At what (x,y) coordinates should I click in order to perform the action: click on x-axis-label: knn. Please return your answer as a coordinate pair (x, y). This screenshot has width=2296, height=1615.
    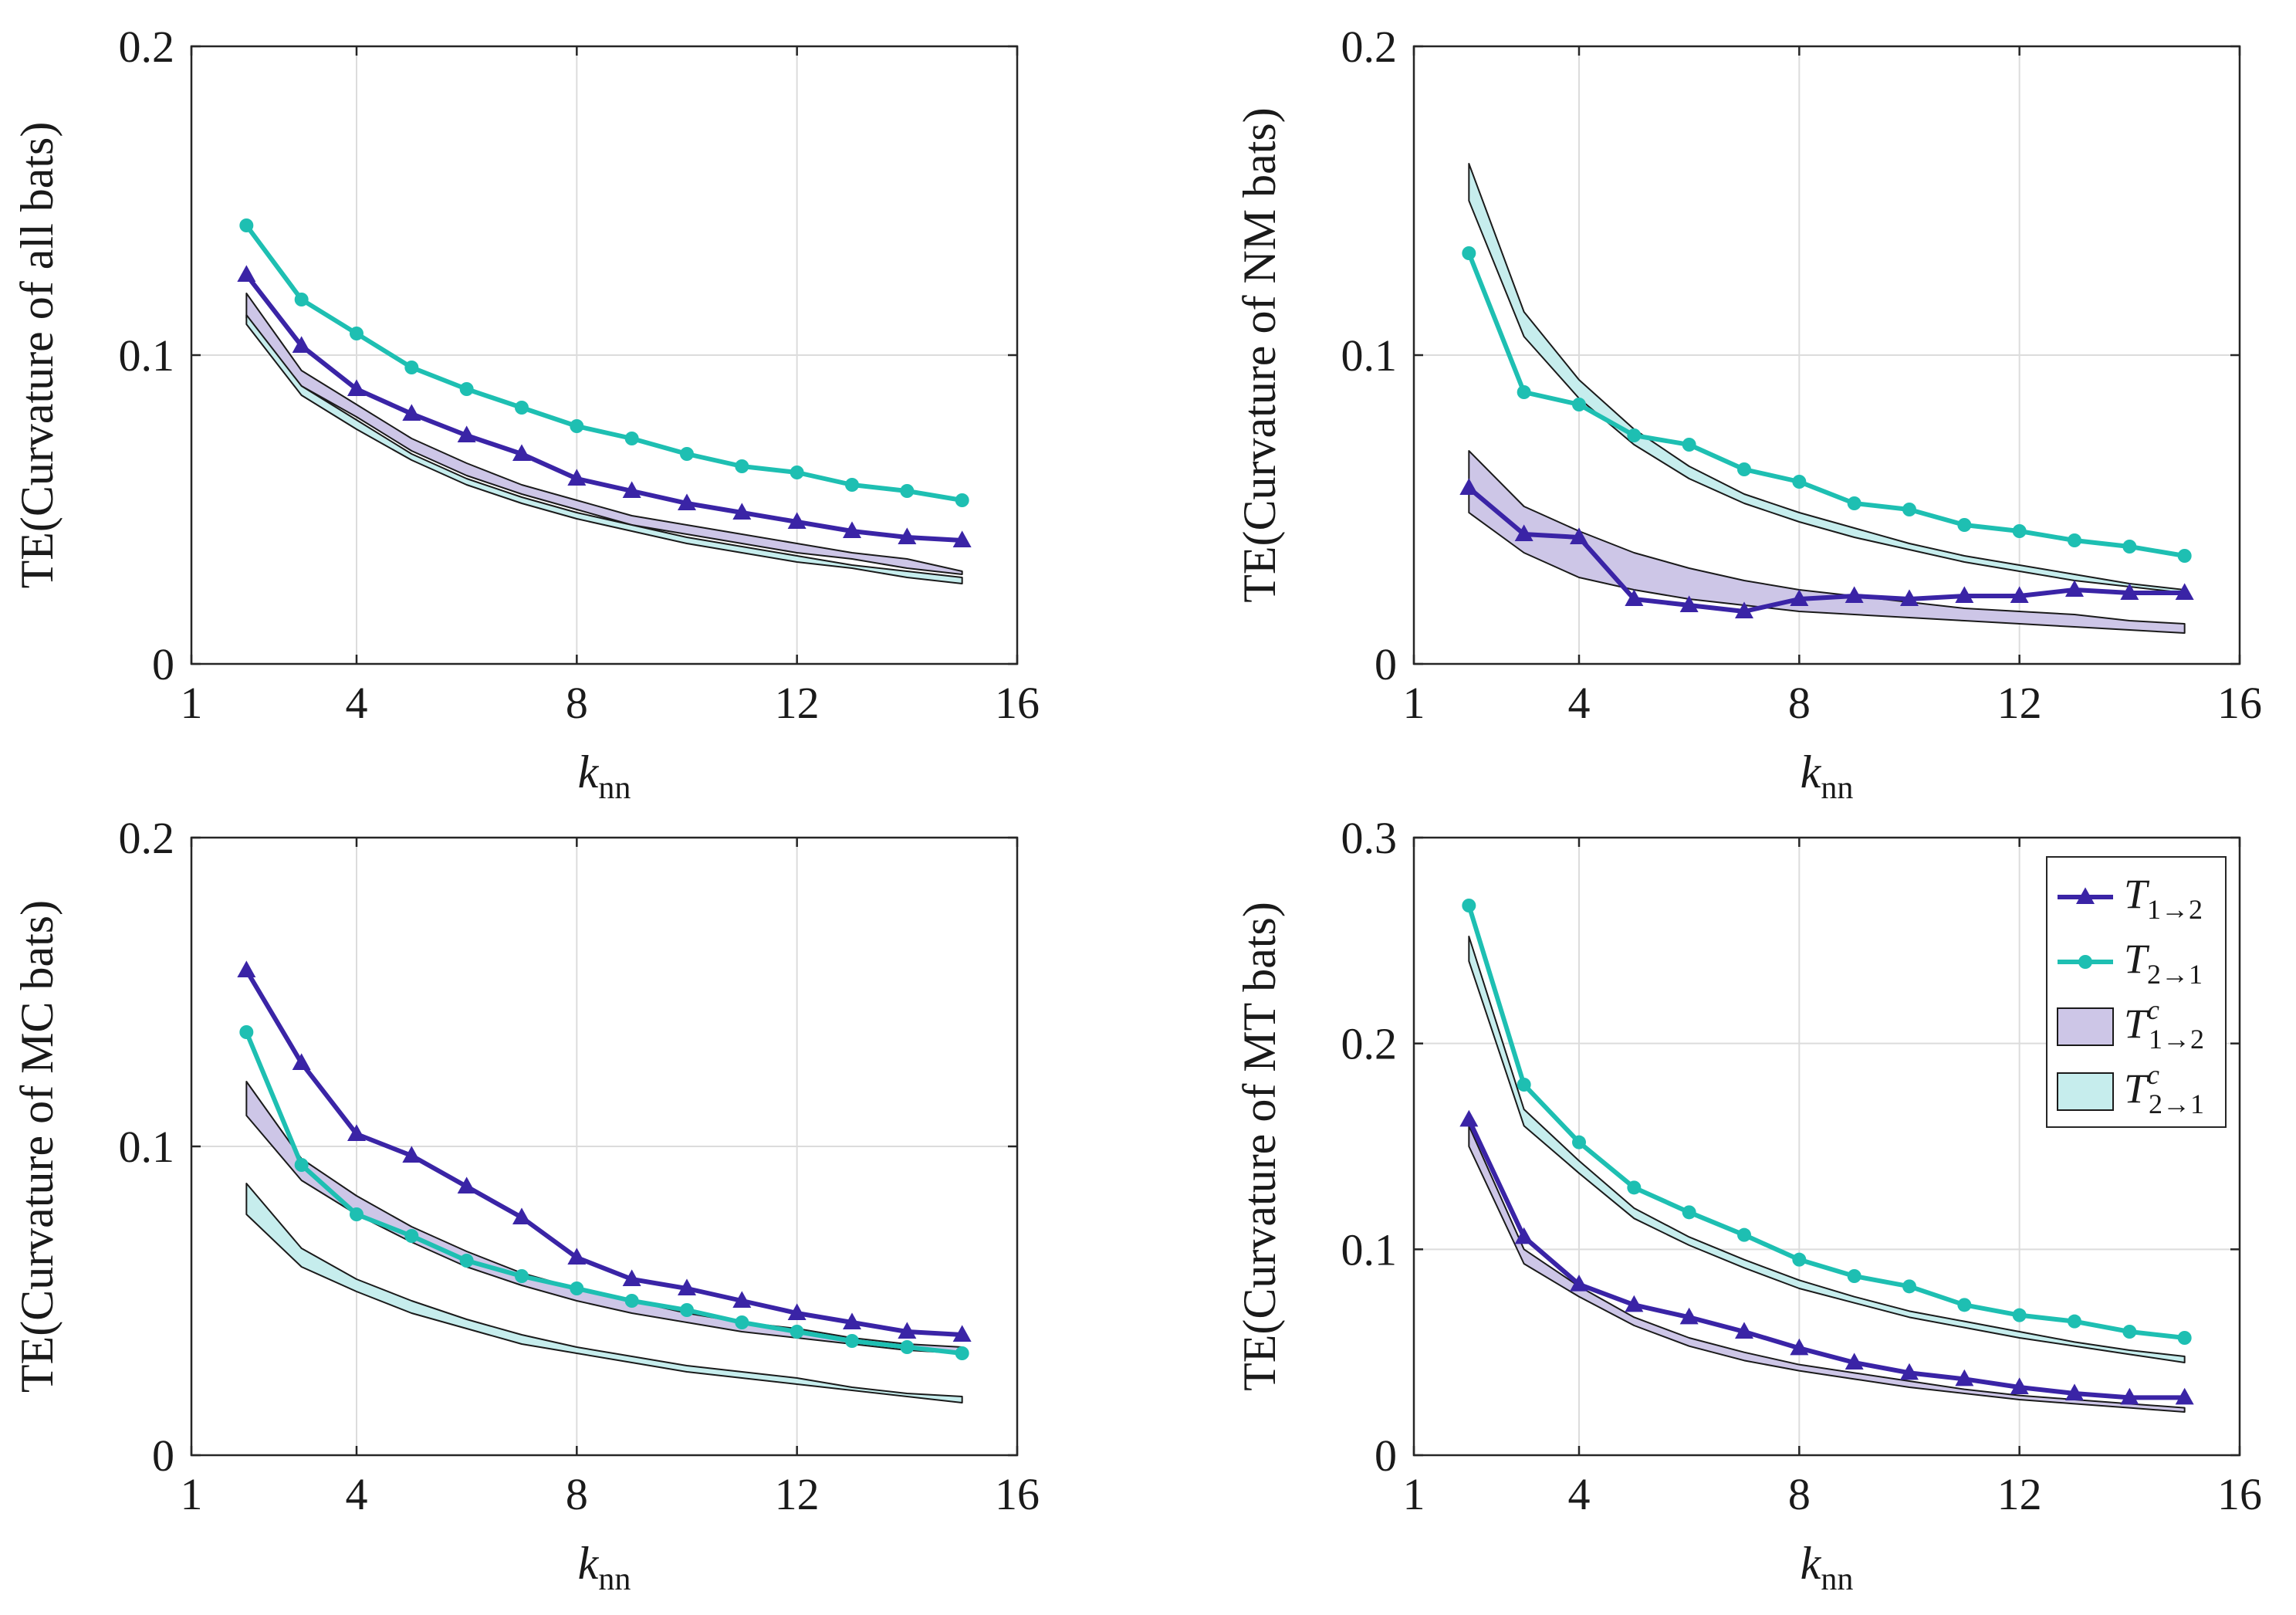
    Looking at the image, I should click on (1827, 1567).